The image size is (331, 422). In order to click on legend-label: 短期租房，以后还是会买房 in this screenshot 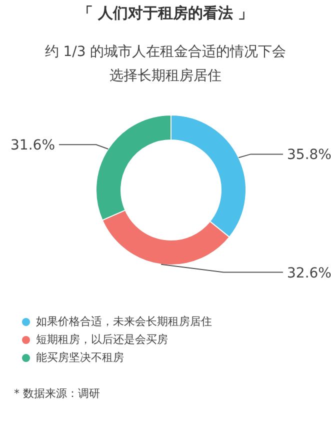, I will do `click(102, 340)`.